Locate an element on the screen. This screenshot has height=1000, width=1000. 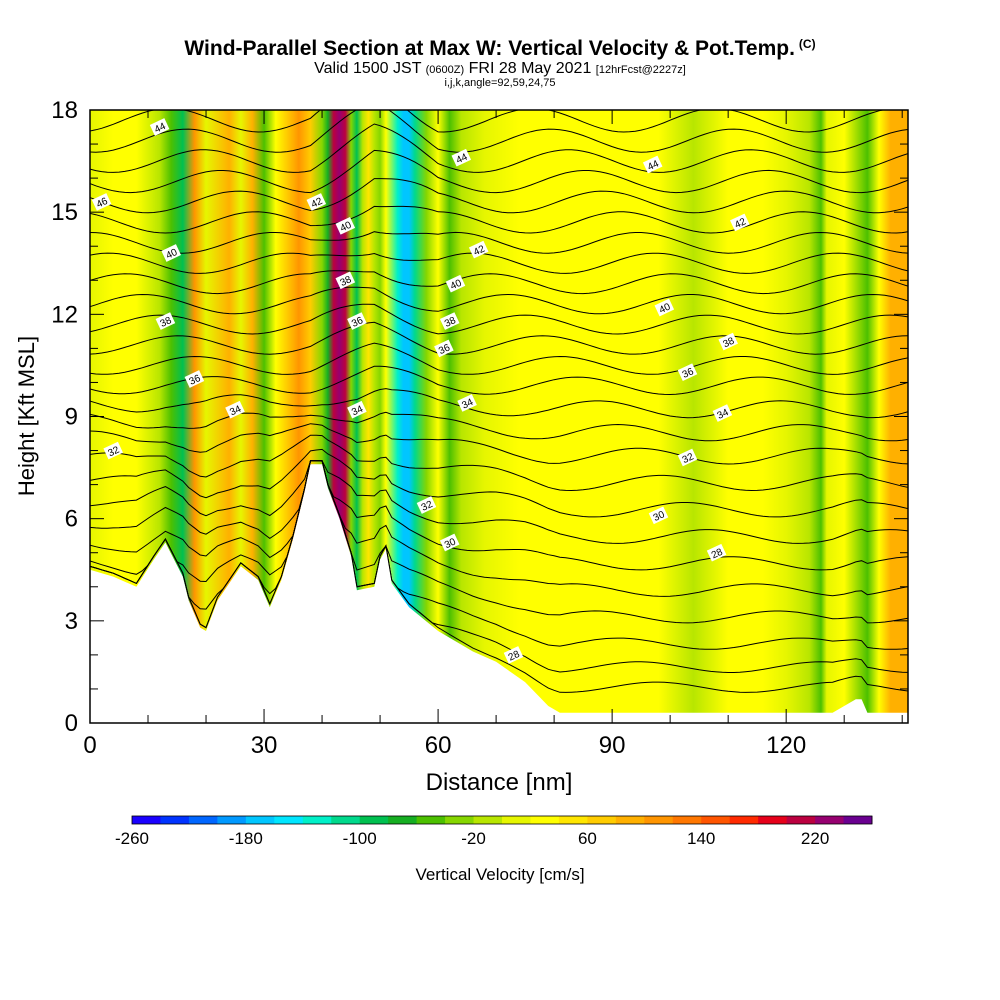
y-axis-label: Height [Kft MSL] is located at coordinates (26, 416).